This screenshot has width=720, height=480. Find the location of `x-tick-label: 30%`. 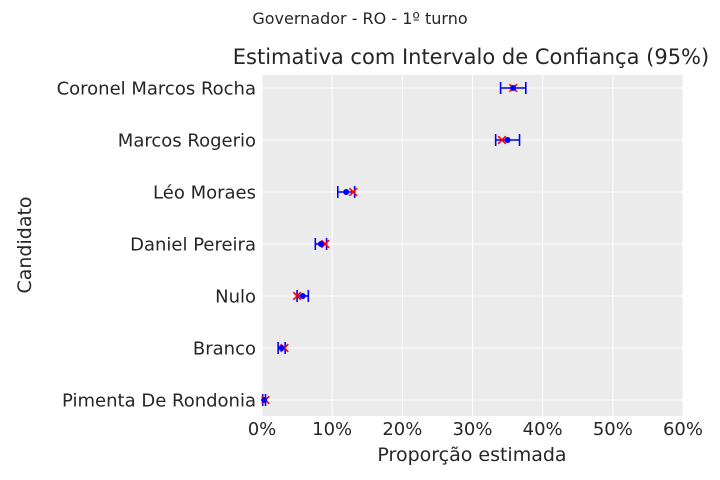

x-tick-label: 30% is located at coordinates (472, 429).